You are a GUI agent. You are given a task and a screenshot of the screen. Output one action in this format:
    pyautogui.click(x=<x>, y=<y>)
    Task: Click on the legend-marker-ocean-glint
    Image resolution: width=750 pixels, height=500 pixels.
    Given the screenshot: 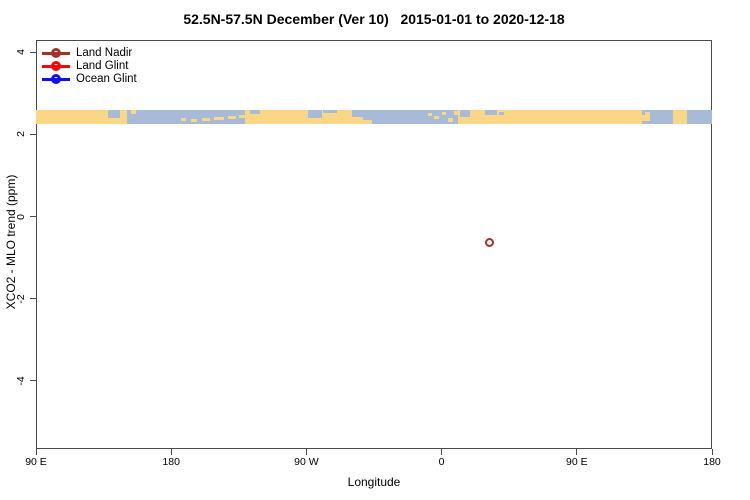 What is the action you would take?
    pyautogui.click(x=56, y=79)
    